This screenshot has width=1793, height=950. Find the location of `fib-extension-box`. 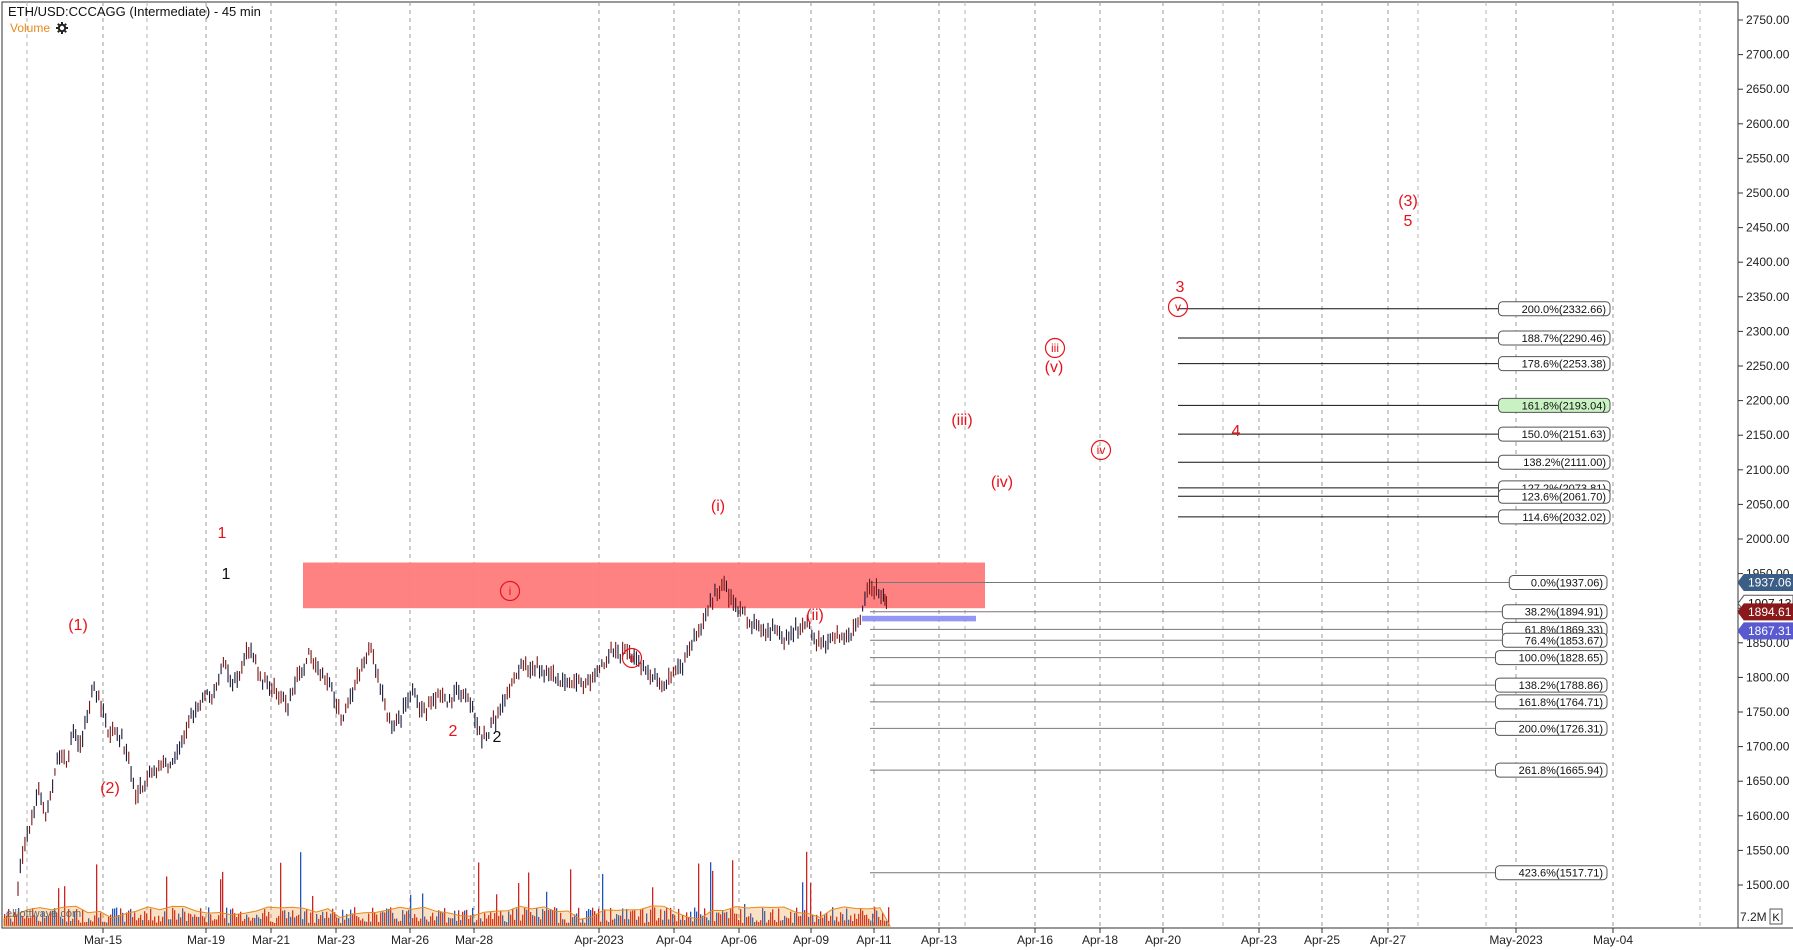

fib-extension-box is located at coordinates (1554, 405).